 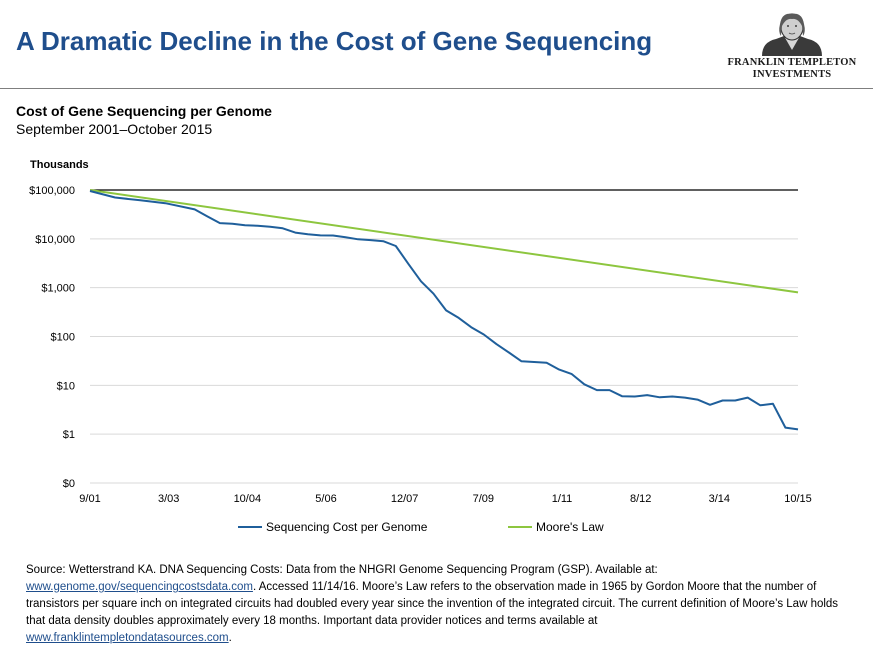 What do you see at coordinates (562, 499) in the screenshot?
I see `x-tick-label: 1/11` at bounding box center [562, 499].